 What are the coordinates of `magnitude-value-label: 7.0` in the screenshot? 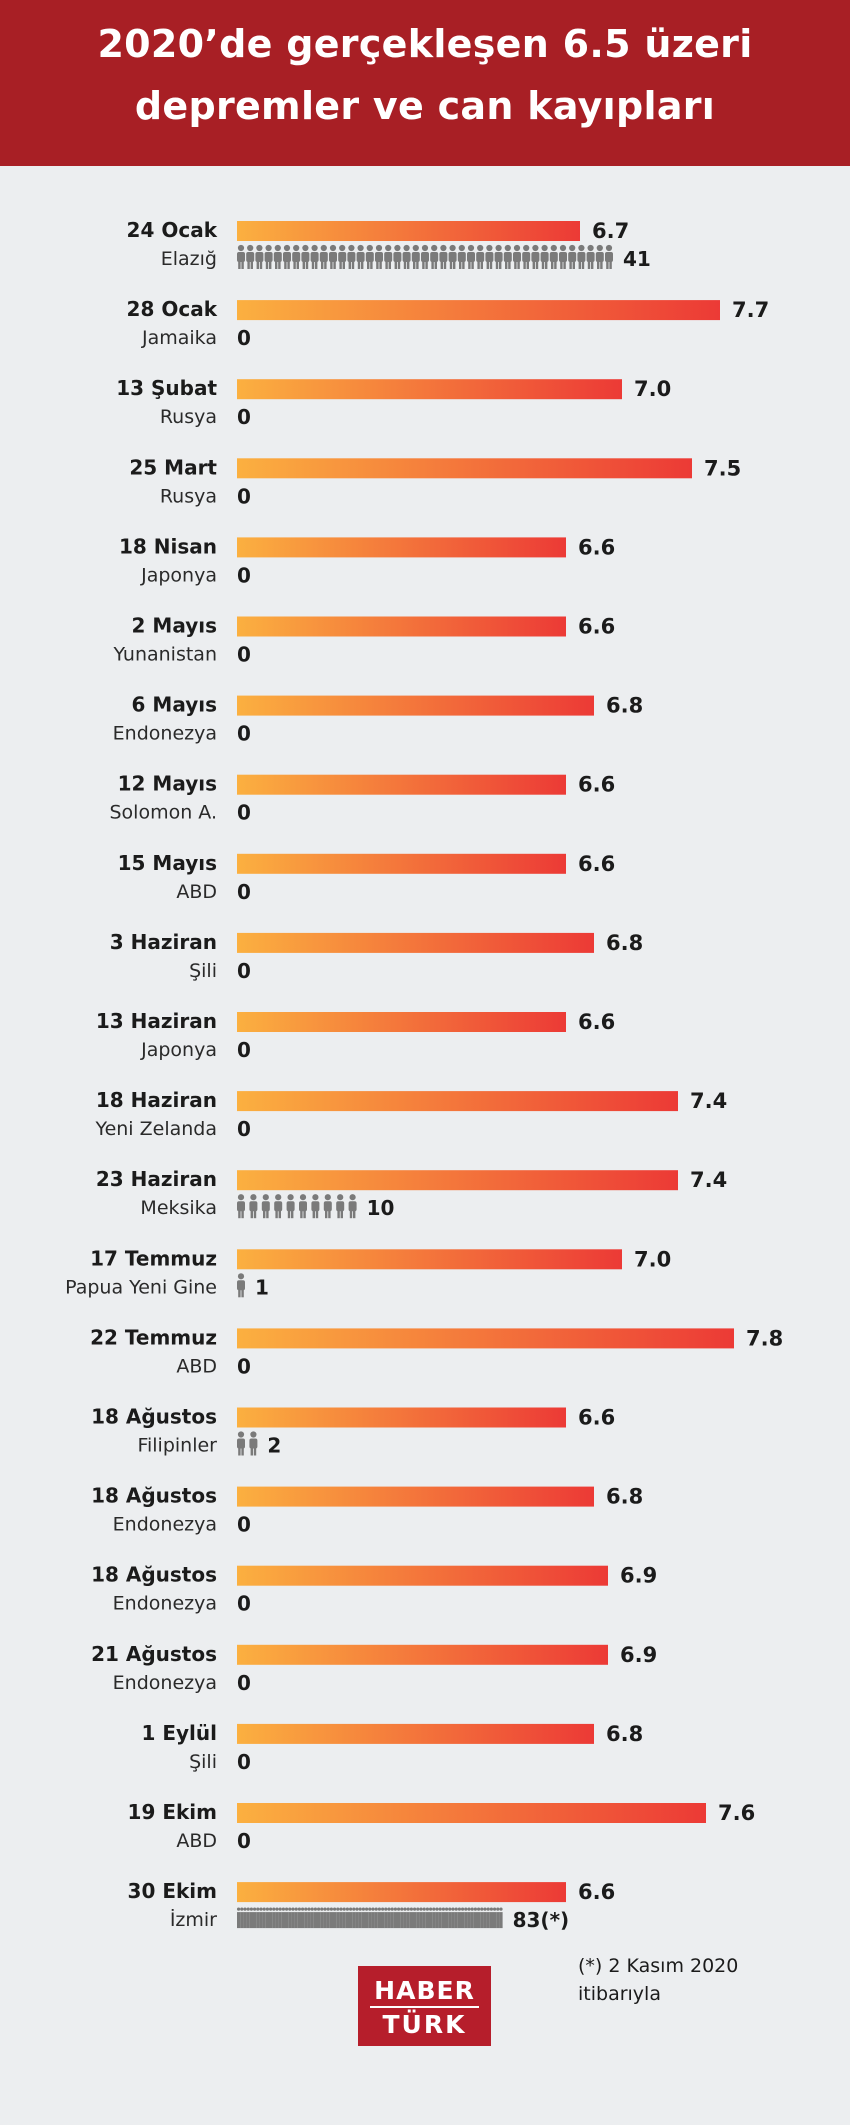 It's located at (652, 1259).